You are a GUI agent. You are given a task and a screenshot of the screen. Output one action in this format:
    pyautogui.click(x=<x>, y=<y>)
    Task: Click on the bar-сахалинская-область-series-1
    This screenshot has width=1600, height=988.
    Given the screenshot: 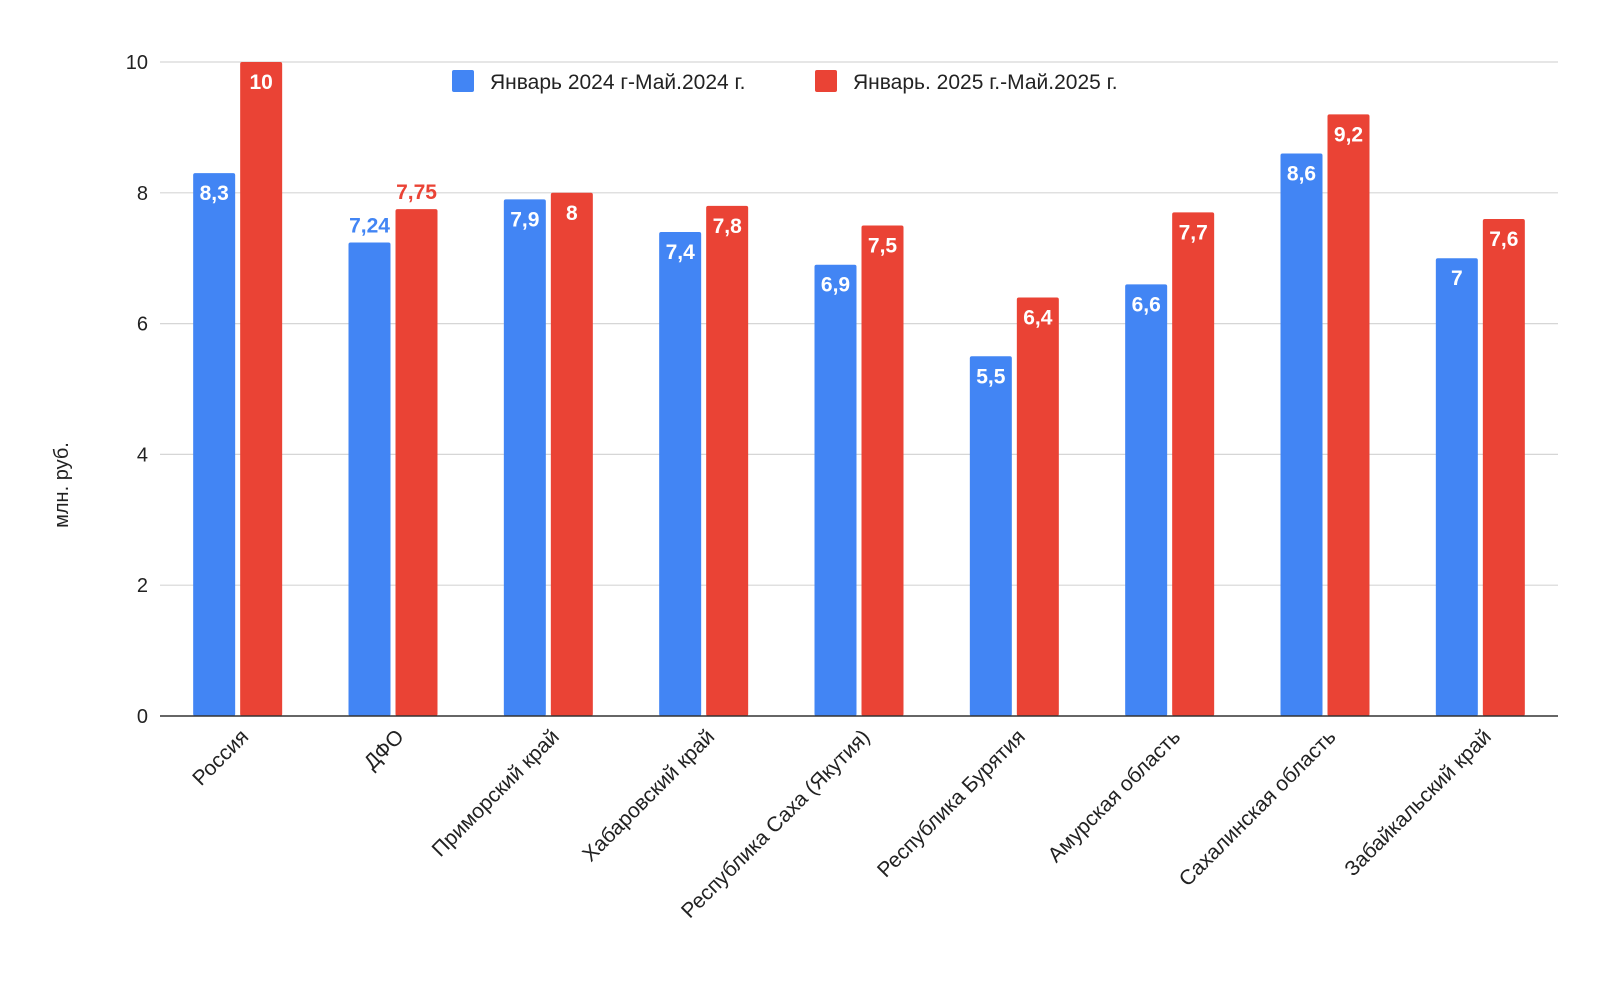 What is the action you would take?
    pyautogui.click(x=1301, y=434)
    